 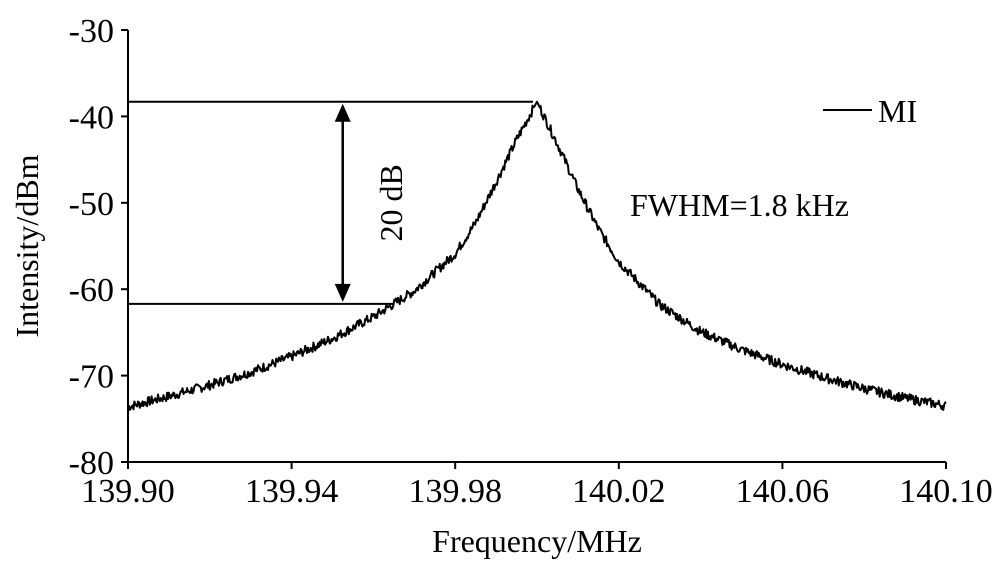 What do you see at coordinates (455, 491) in the screenshot?
I see `x-tick-label: 139.98` at bounding box center [455, 491].